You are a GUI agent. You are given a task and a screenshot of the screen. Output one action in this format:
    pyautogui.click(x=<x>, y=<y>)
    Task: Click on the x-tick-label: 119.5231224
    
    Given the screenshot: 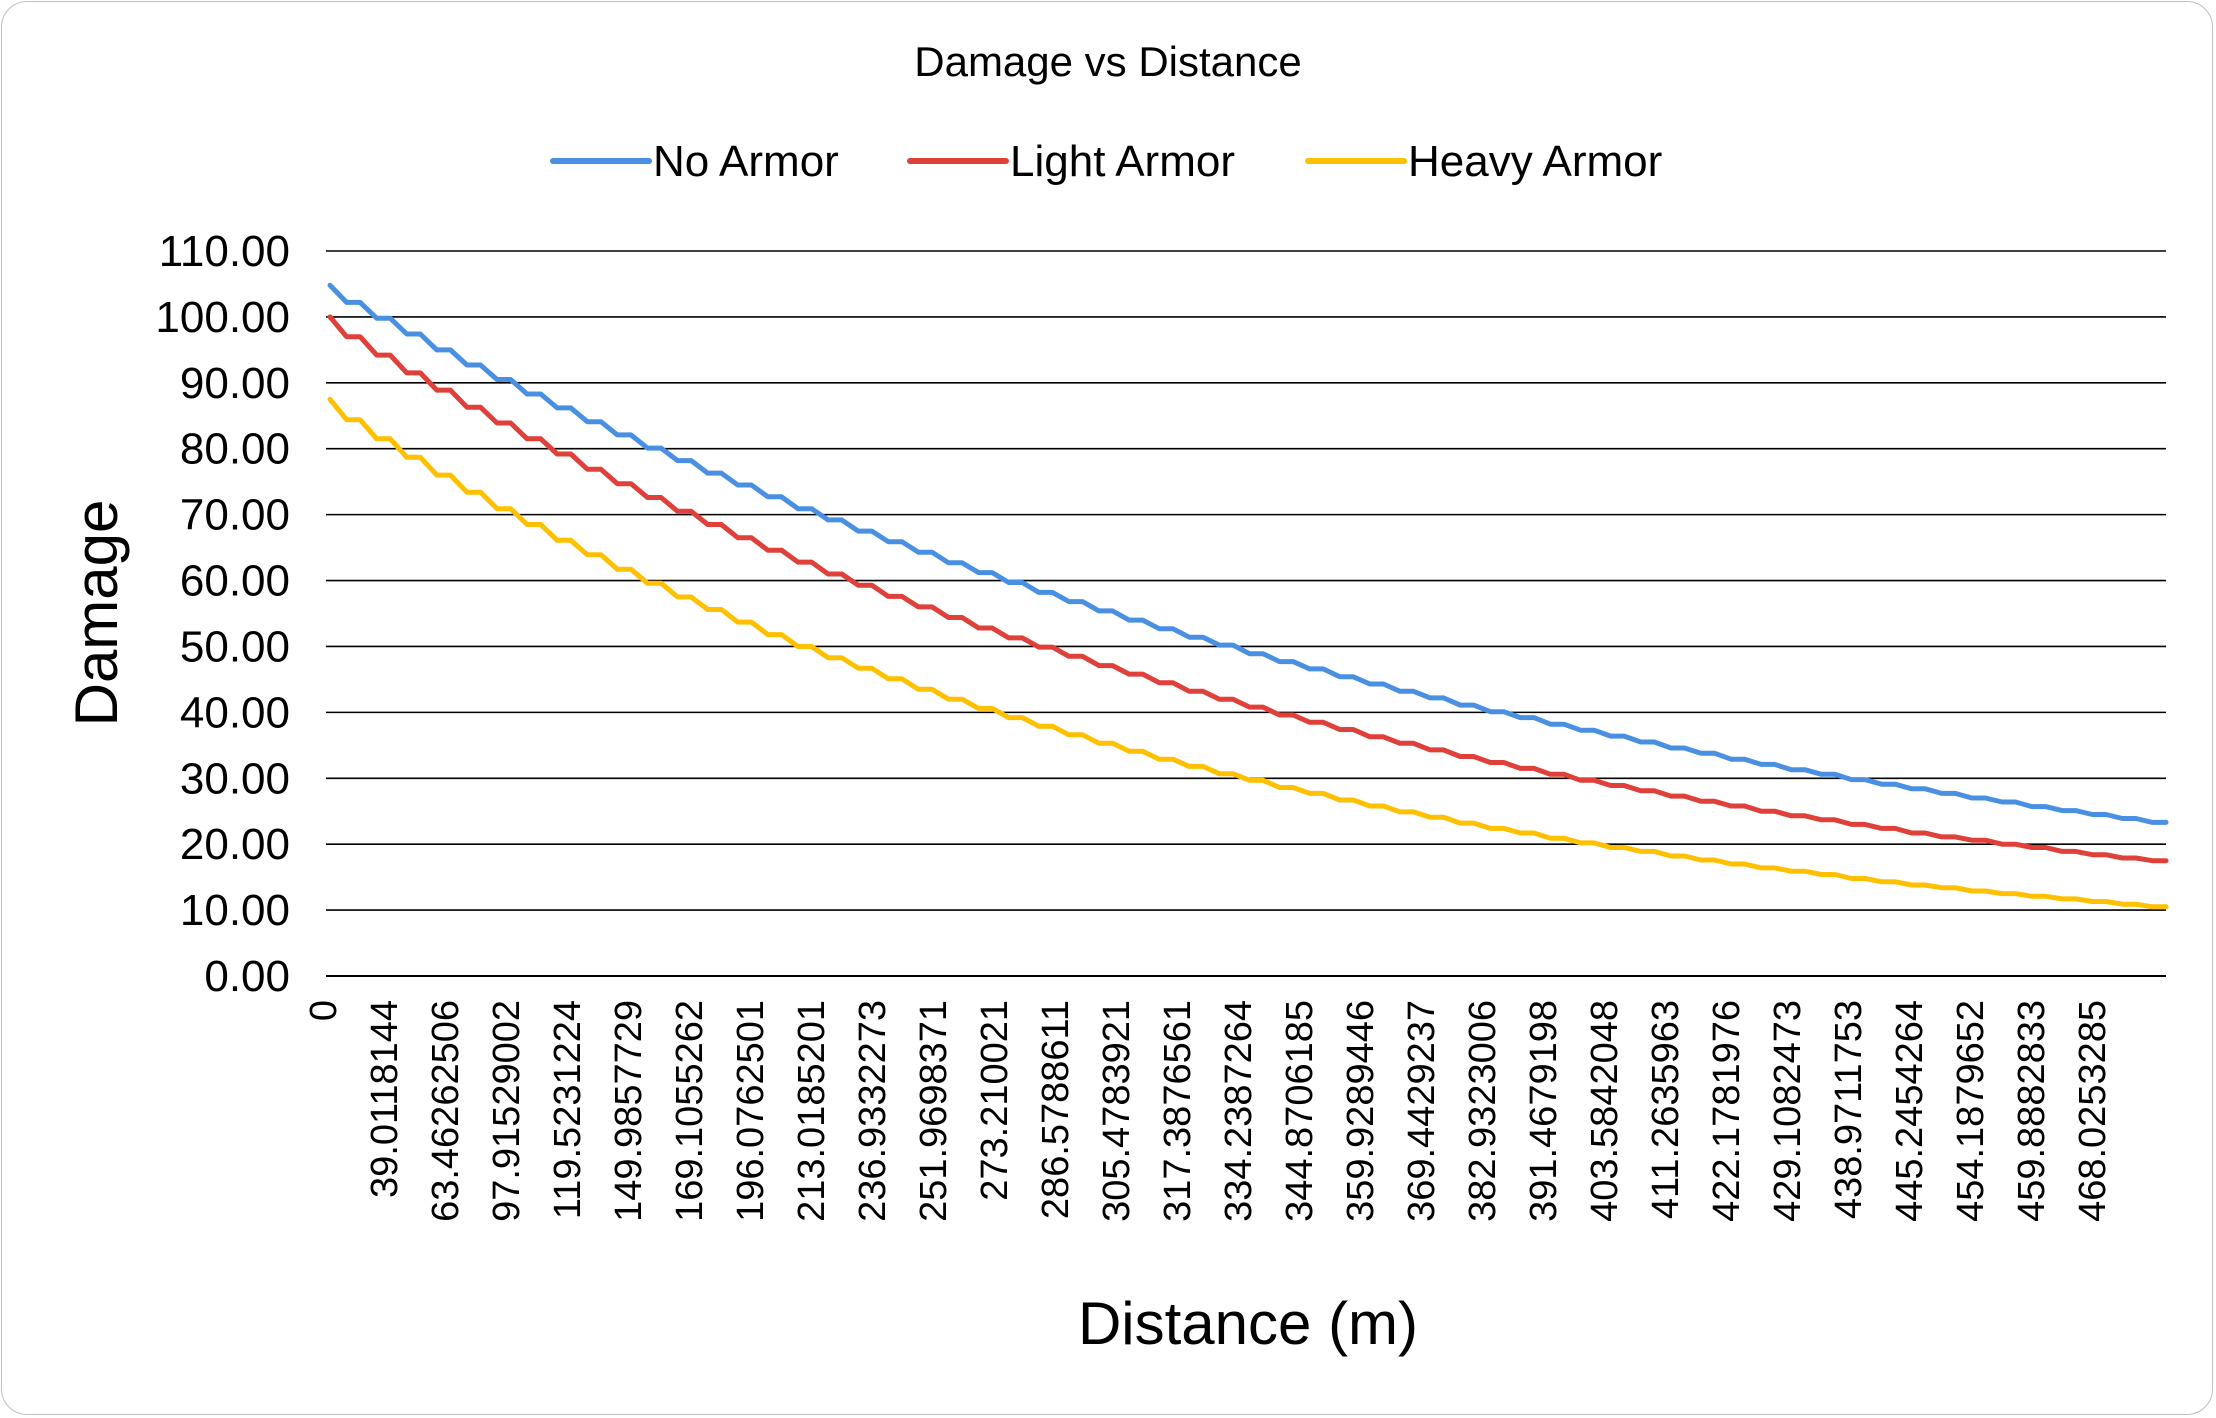 What is the action you would take?
    pyautogui.click(x=568, y=1109)
    